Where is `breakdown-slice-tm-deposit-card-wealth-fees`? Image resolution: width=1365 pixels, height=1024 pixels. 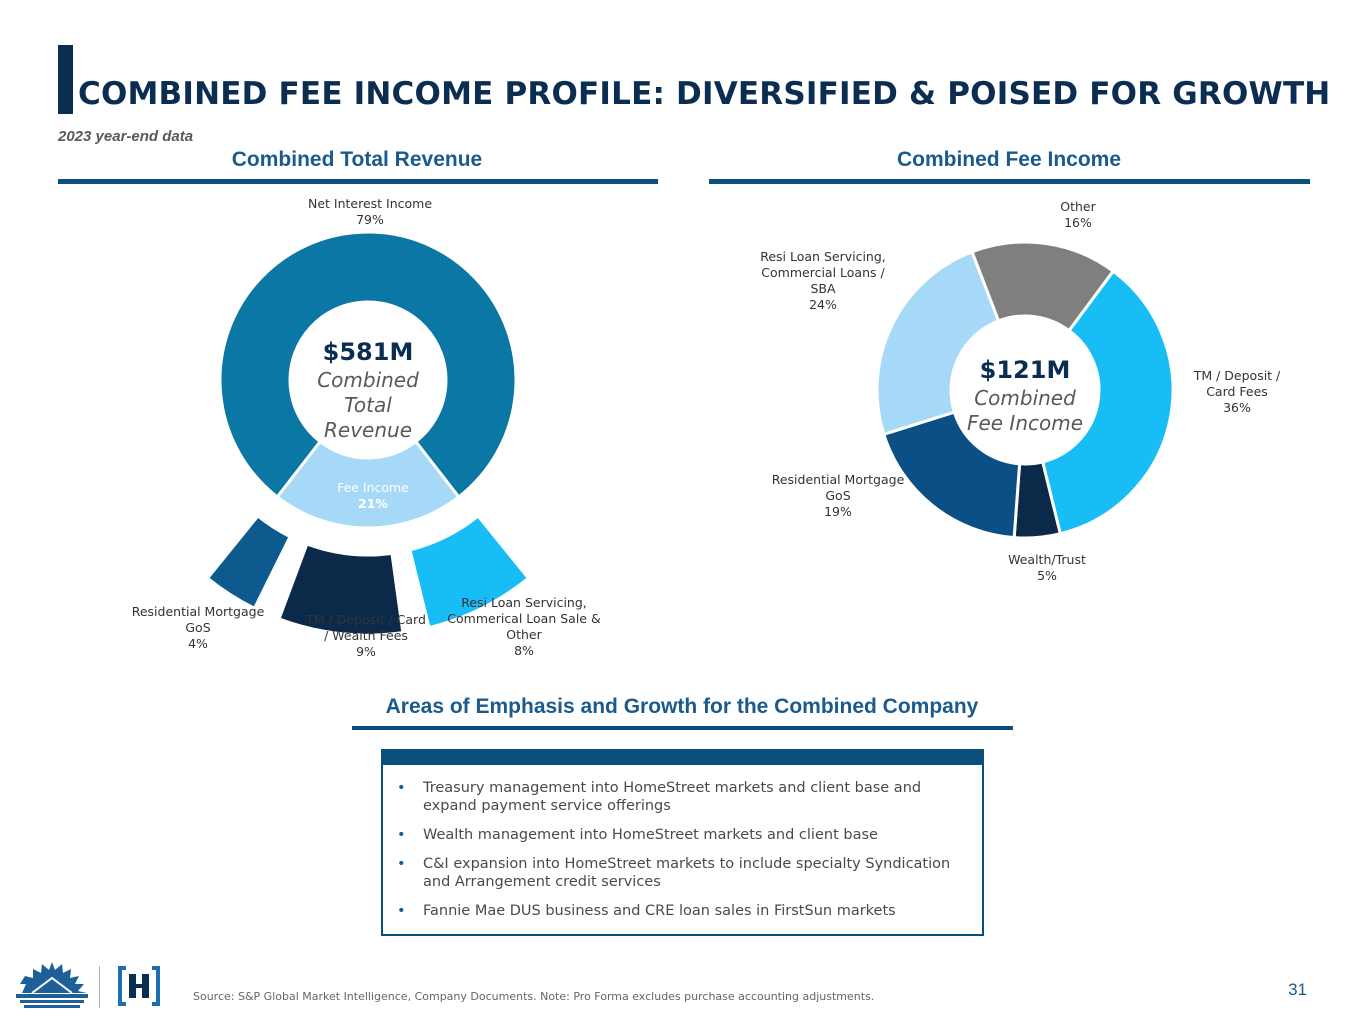 breakdown-slice-tm-deposit-card-wealth-fees is located at coordinates (341, 589).